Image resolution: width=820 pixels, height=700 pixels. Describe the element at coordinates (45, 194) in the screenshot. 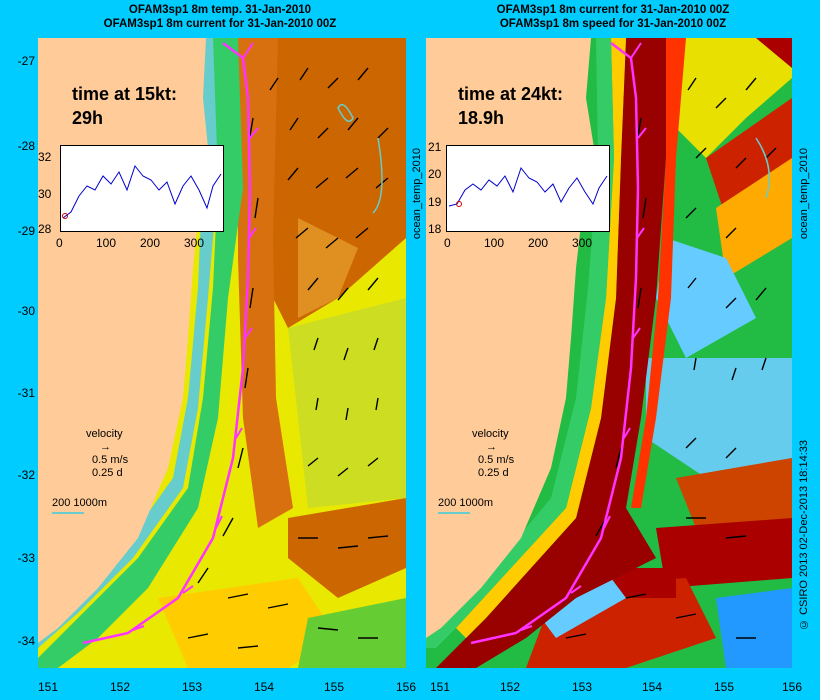

I see `inset-y-tick: 30` at that location.